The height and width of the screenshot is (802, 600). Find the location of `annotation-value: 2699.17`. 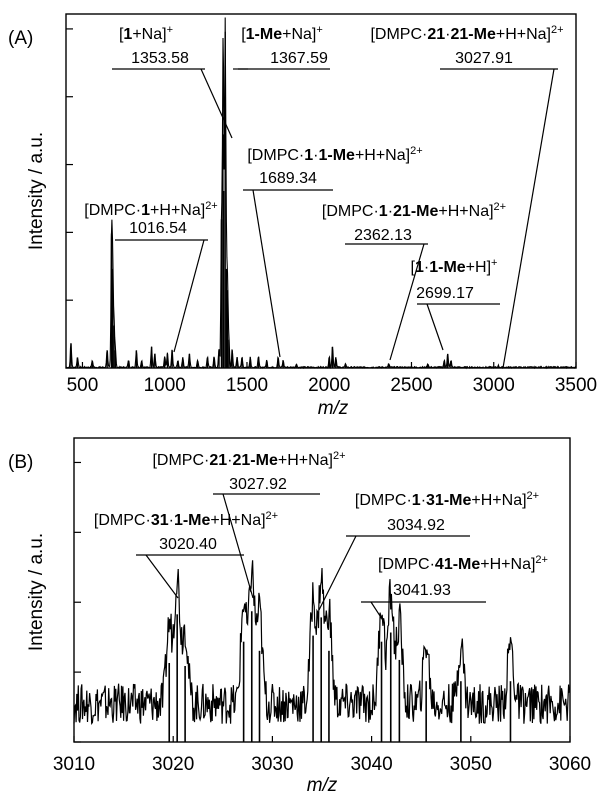

annotation-value: 2699.17 is located at coordinates (445, 293).